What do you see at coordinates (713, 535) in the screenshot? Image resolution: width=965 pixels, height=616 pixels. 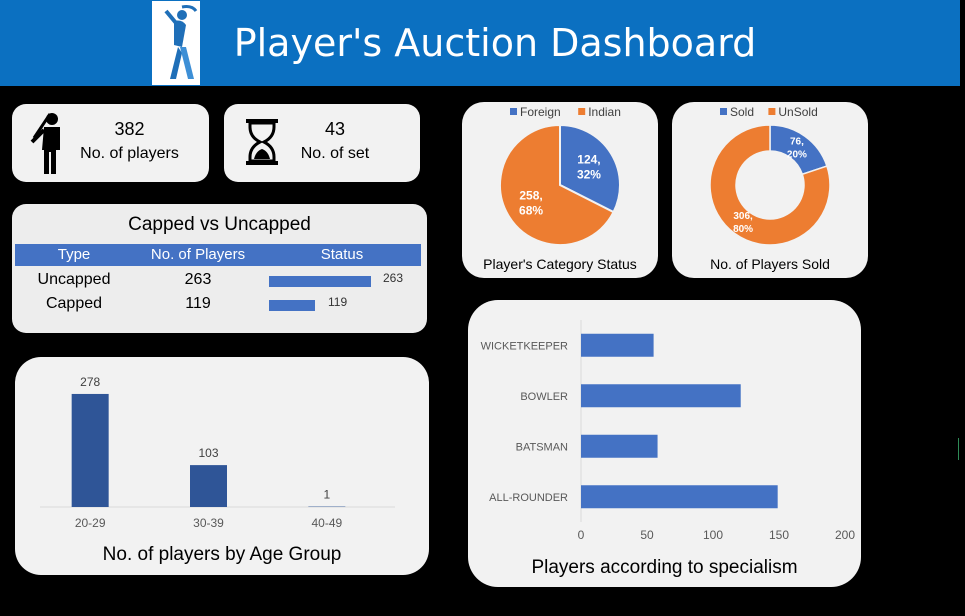 I see `x-tick-label: 100` at bounding box center [713, 535].